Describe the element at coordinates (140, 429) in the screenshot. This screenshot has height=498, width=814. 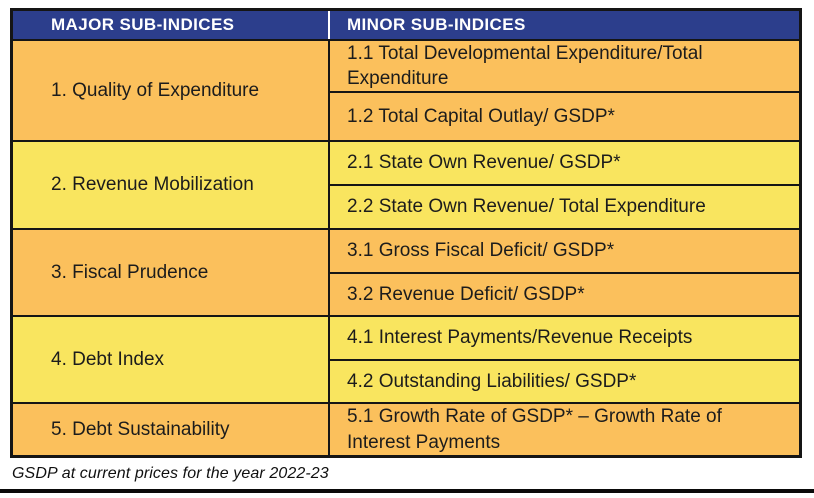
I see `major-cell: 5. Debt Sustainability` at that location.